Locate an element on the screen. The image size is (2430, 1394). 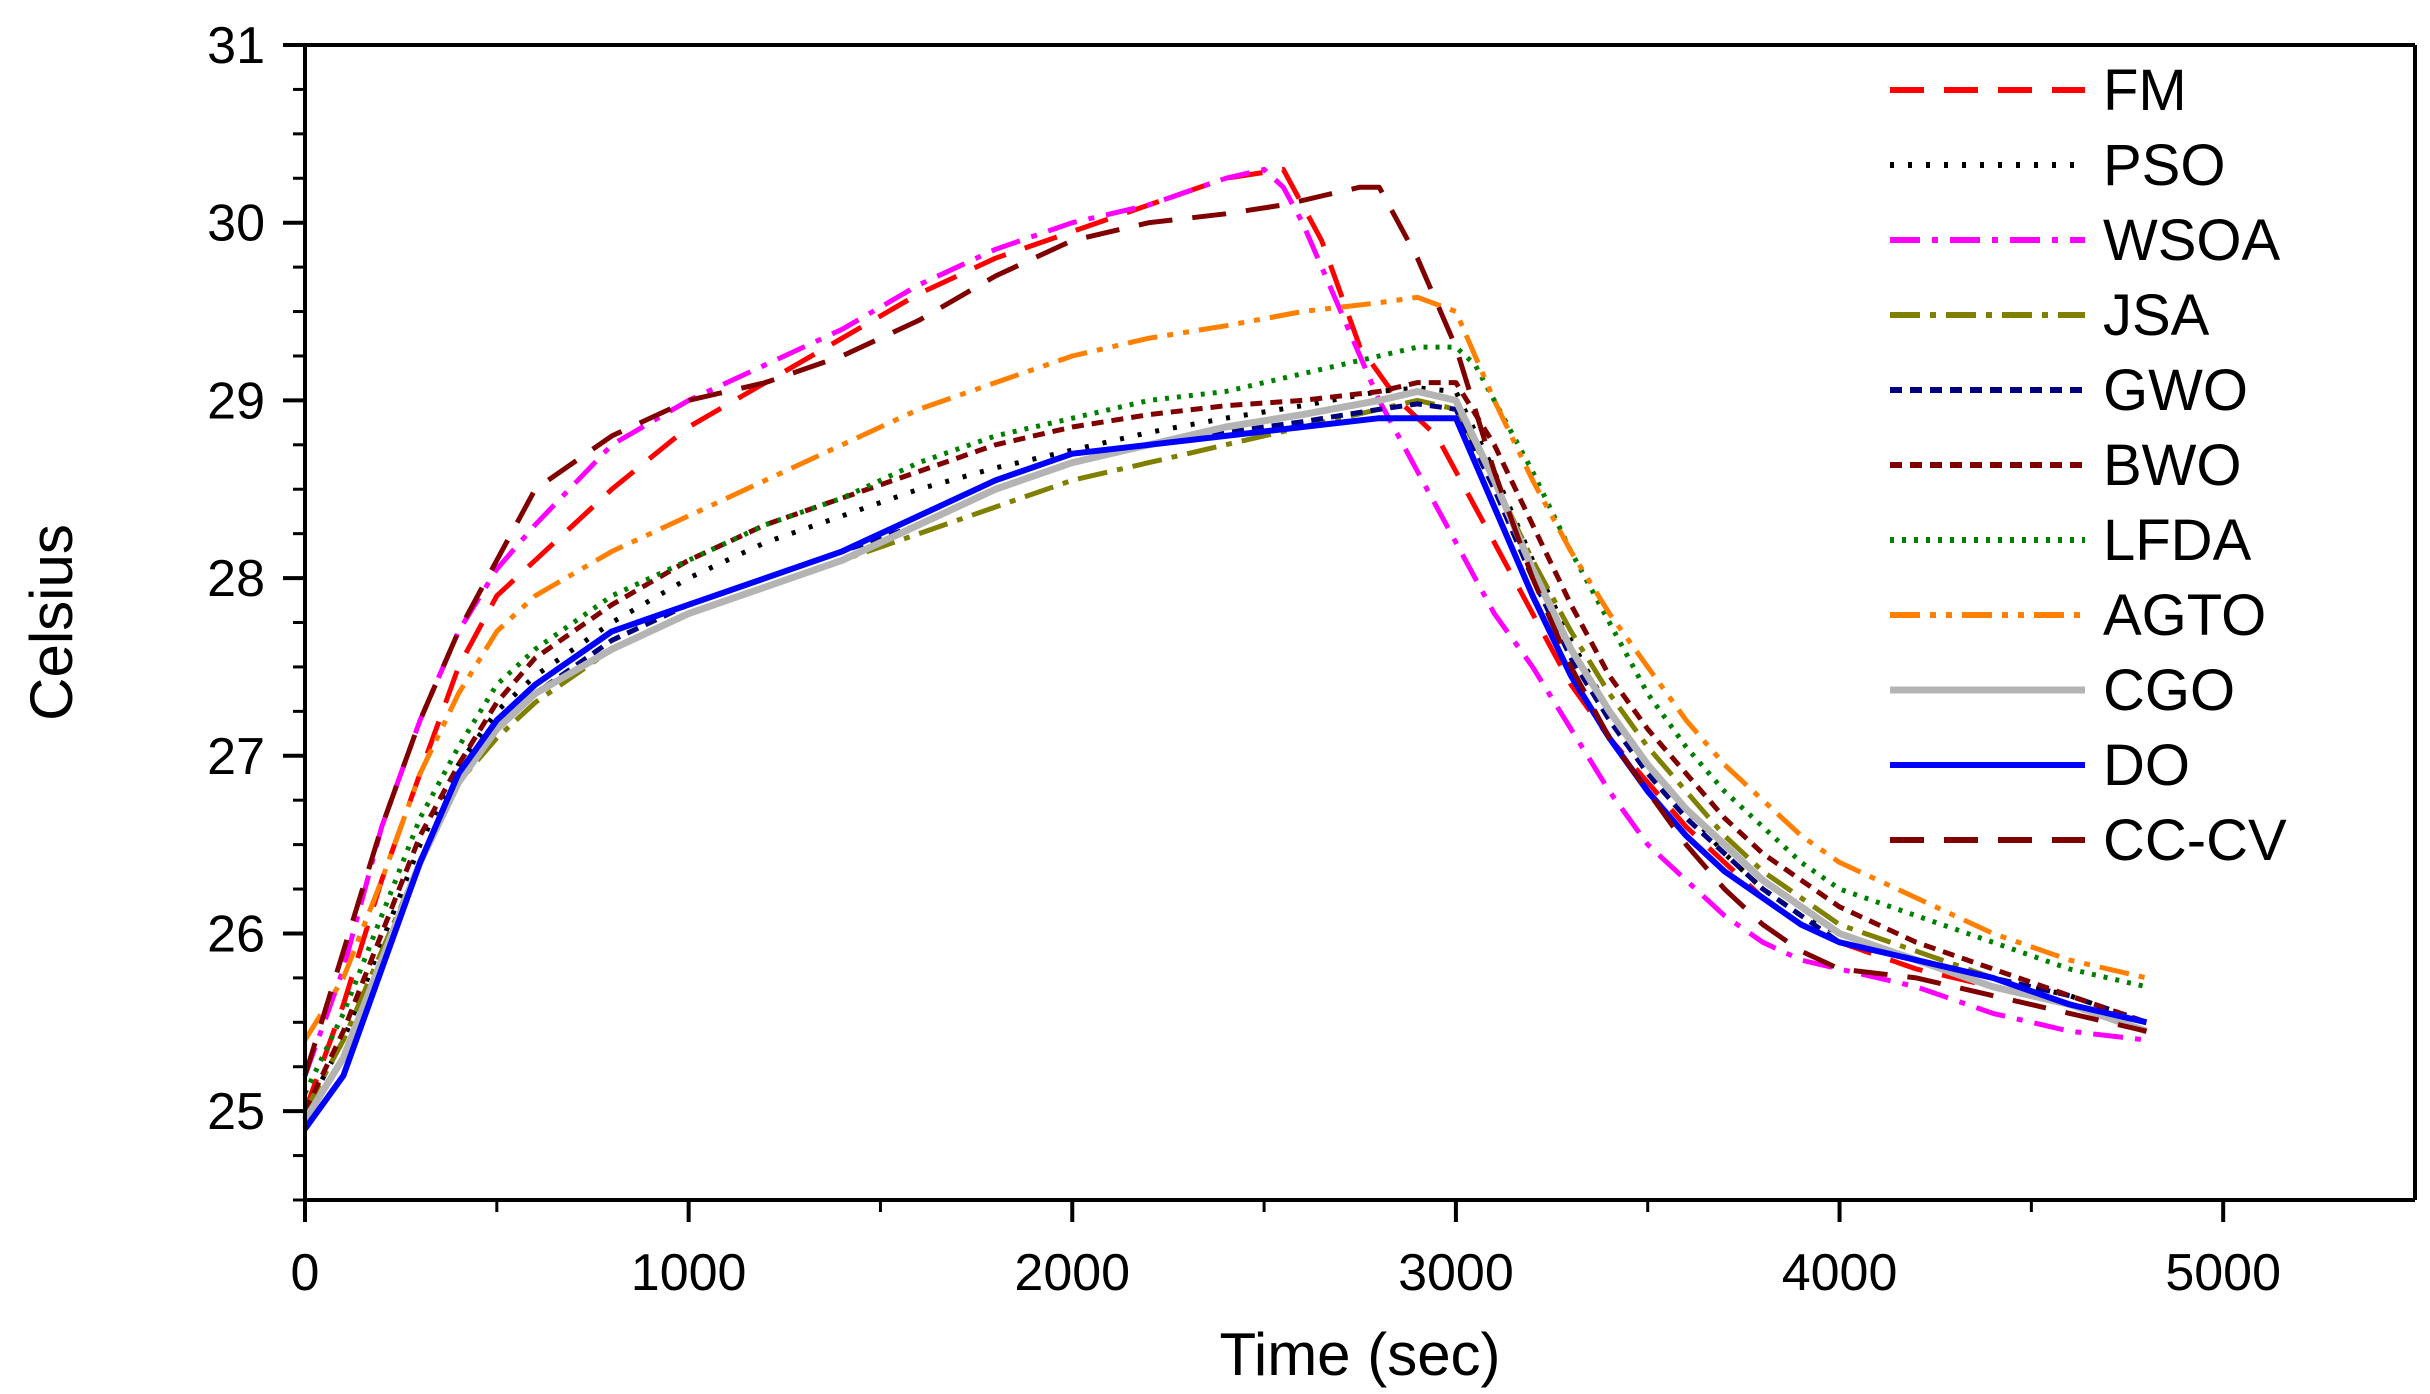
y-axis-title: Celsius is located at coordinates (51, 622).